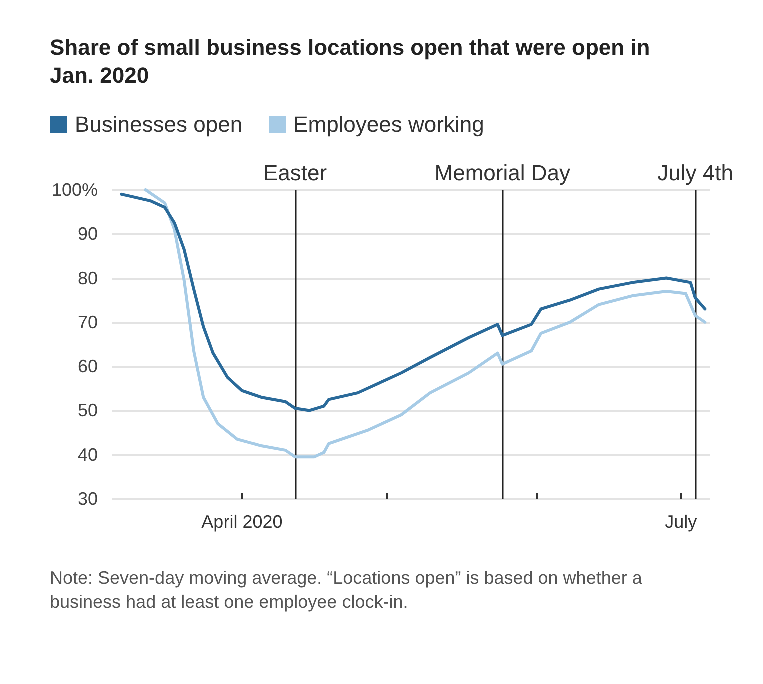 Image resolution: width=763 pixels, height=684 pixels. What do you see at coordinates (351, 62) in the screenshot?
I see `chart-title: Share of small business locations open that were open in Jan. 2020` at bounding box center [351, 62].